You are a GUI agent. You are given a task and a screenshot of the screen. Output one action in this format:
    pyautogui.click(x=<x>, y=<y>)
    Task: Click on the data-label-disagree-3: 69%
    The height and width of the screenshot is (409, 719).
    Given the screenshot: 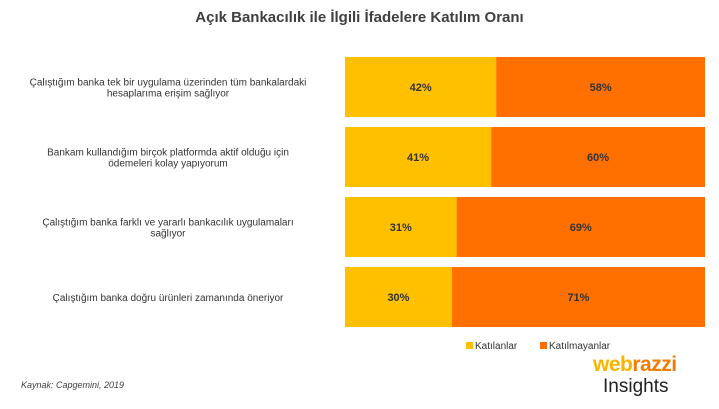 What is the action you would take?
    pyautogui.click(x=581, y=228)
    